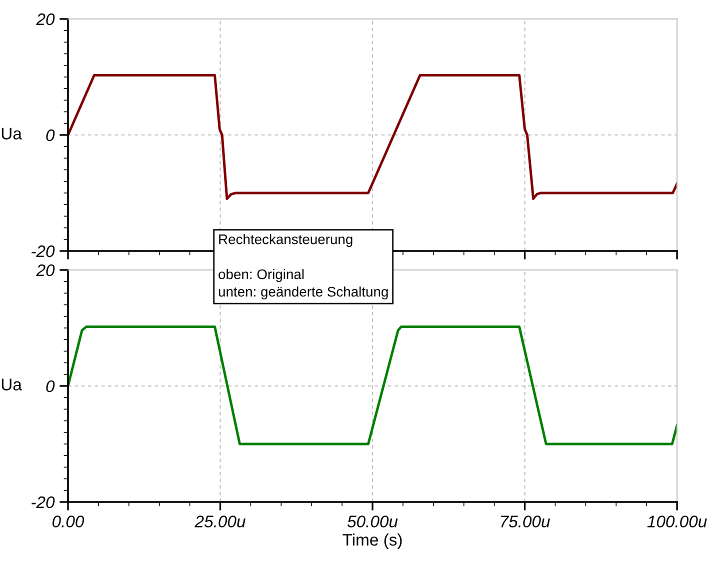 Image resolution: width=728 pixels, height=575 pixels. I want to click on x-axis-title: Time (s), so click(372, 541).